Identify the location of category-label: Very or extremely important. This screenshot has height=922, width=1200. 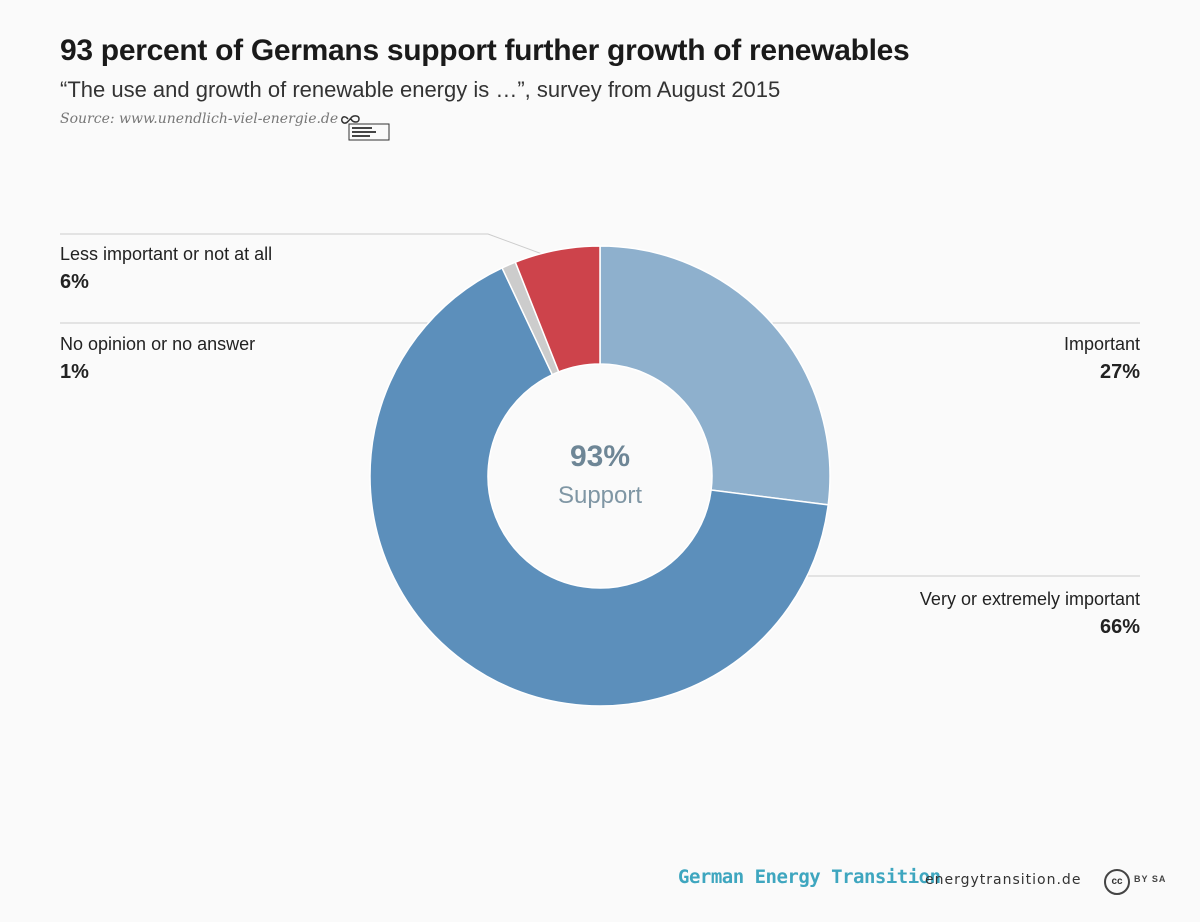
(1029, 599).